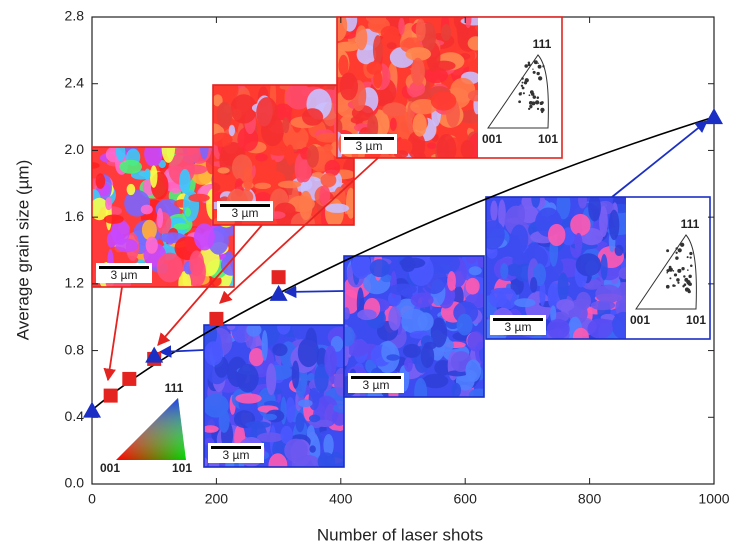 This screenshot has width=737, height=545. Describe the element at coordinates (75, 82) in the screenshot. I see `y-tick-label: 2.4` at that location.